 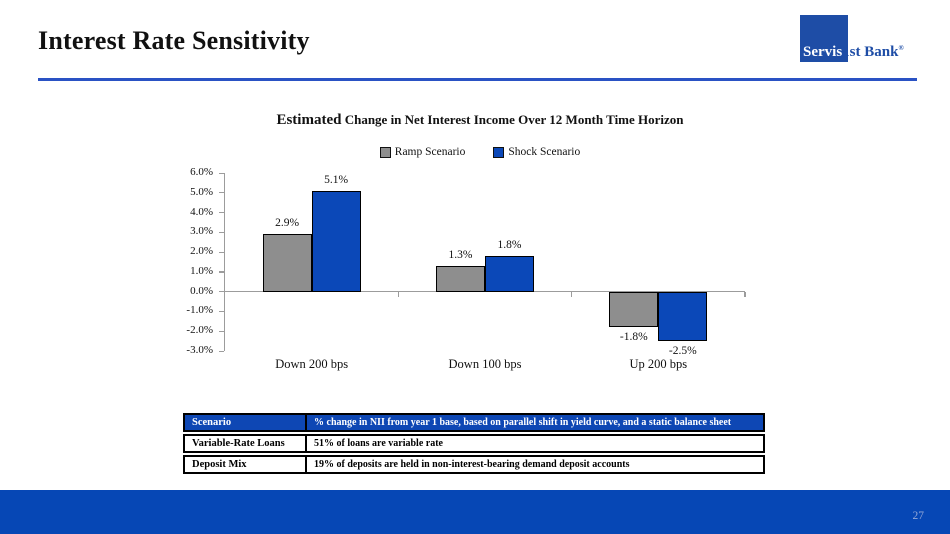 I want to click on table-cell-label: Deposit Mix, so click(x=246, y=464).